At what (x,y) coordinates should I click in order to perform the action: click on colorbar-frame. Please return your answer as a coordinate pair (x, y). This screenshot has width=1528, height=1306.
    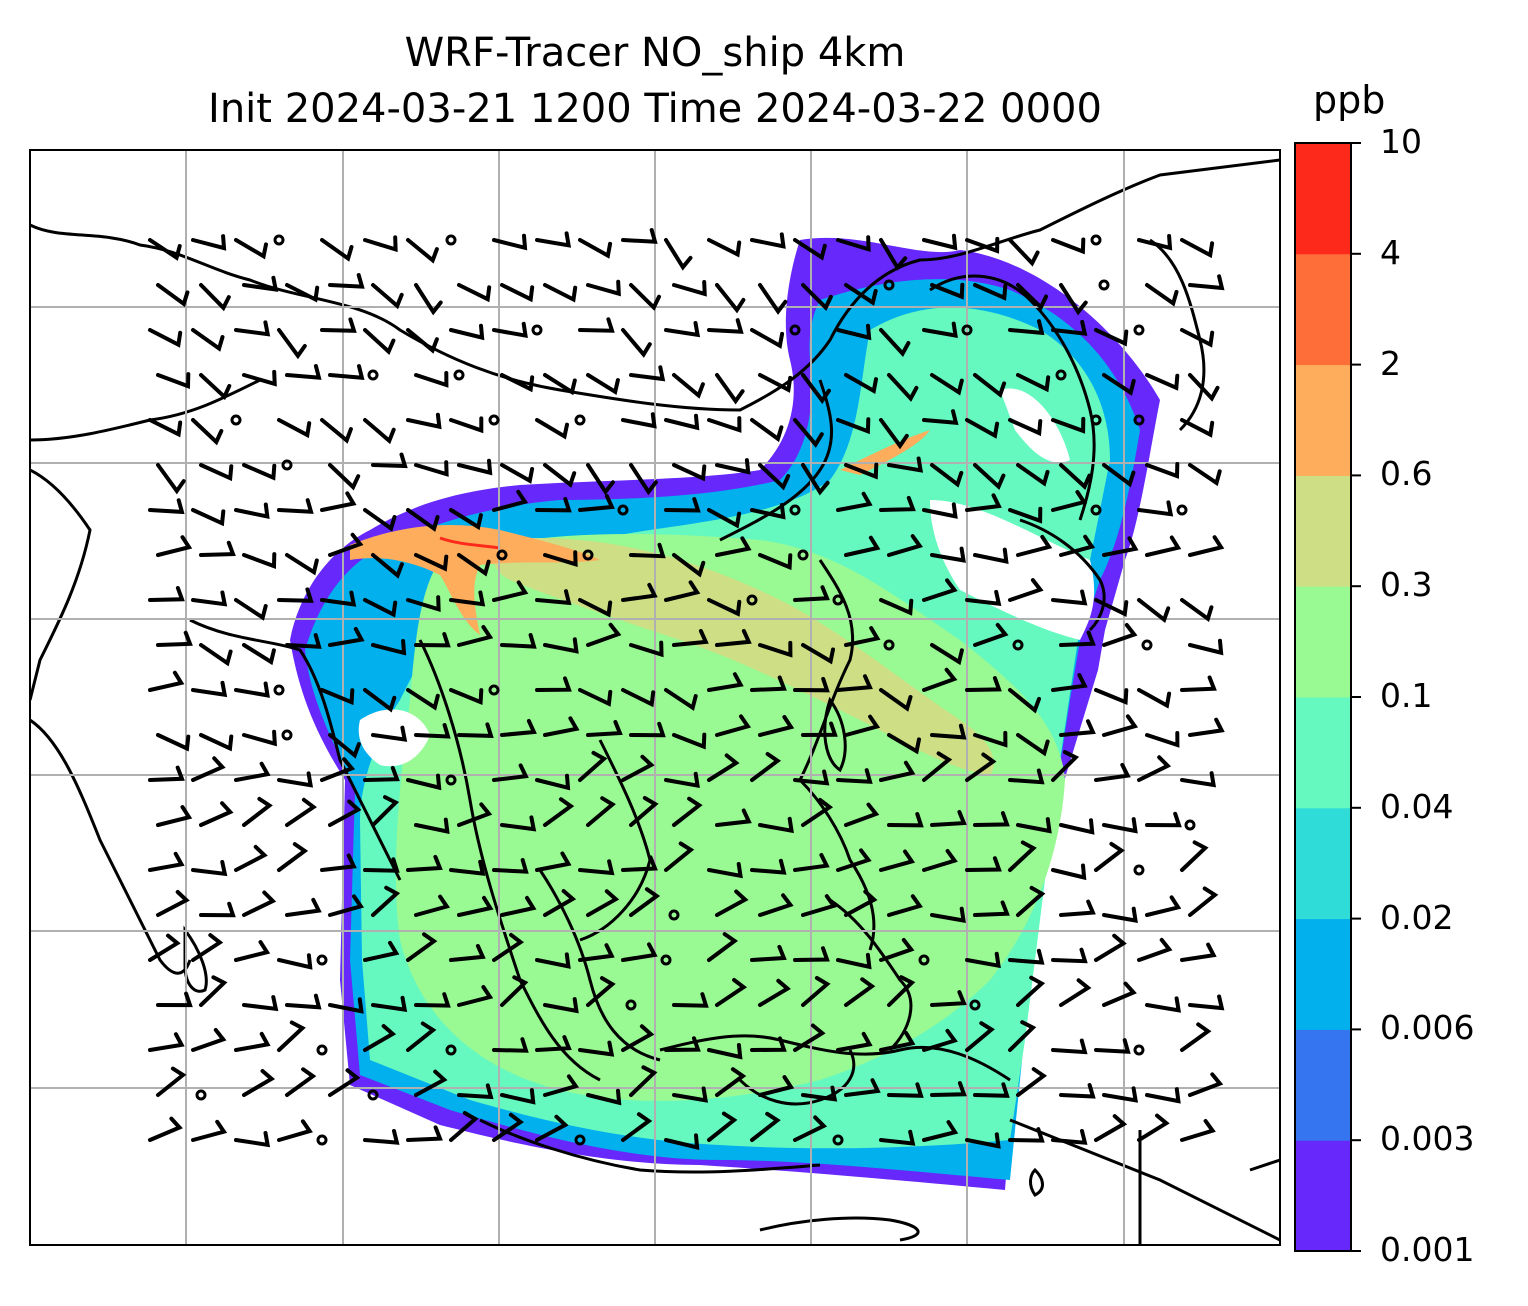
    Looking at the image, I should click on (1323, 697).